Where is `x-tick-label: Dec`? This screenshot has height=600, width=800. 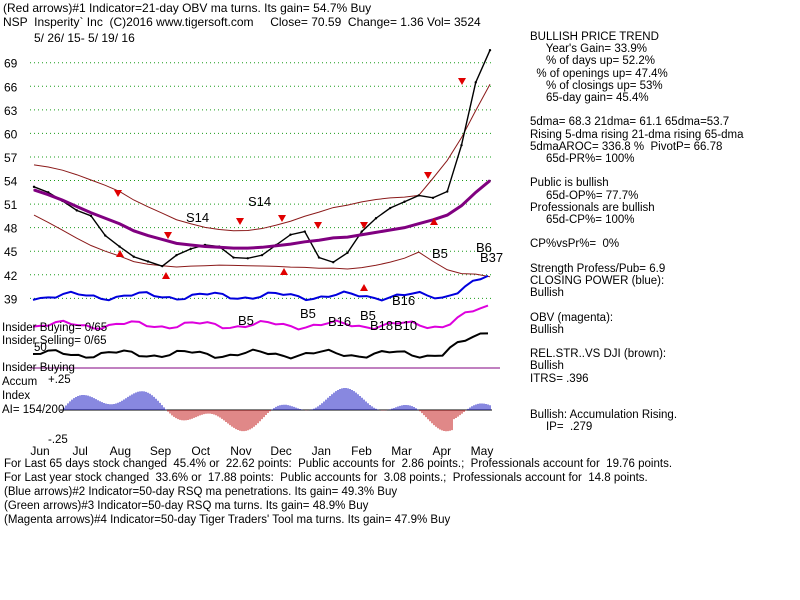 x-tick-label: Dec is located at coordinates (280, 451).